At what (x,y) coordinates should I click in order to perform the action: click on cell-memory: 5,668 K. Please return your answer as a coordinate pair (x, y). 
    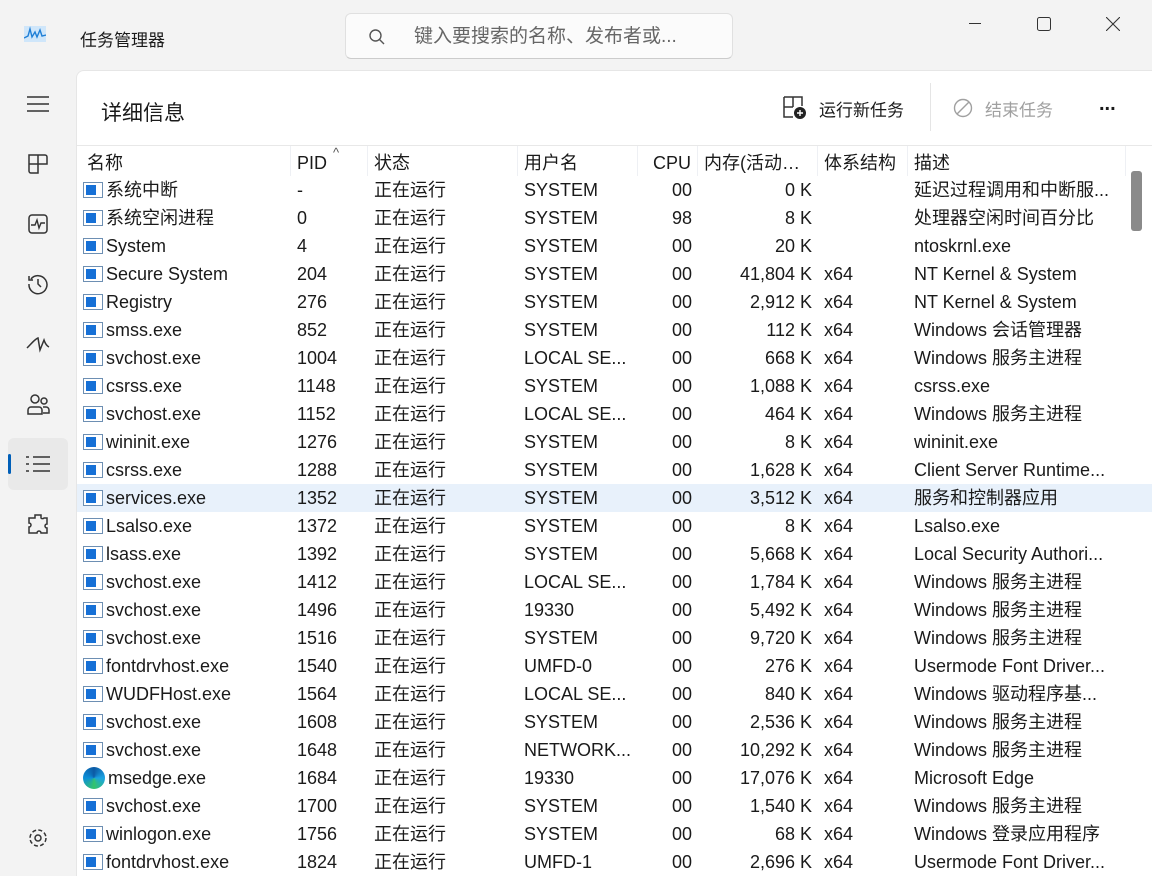
    Looking at the image, I should click on (758, 554).